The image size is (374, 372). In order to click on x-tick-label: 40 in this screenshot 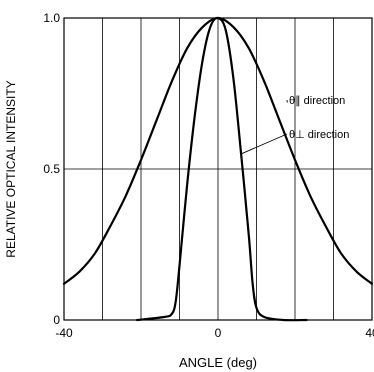, I will do `click(369, 333)`.